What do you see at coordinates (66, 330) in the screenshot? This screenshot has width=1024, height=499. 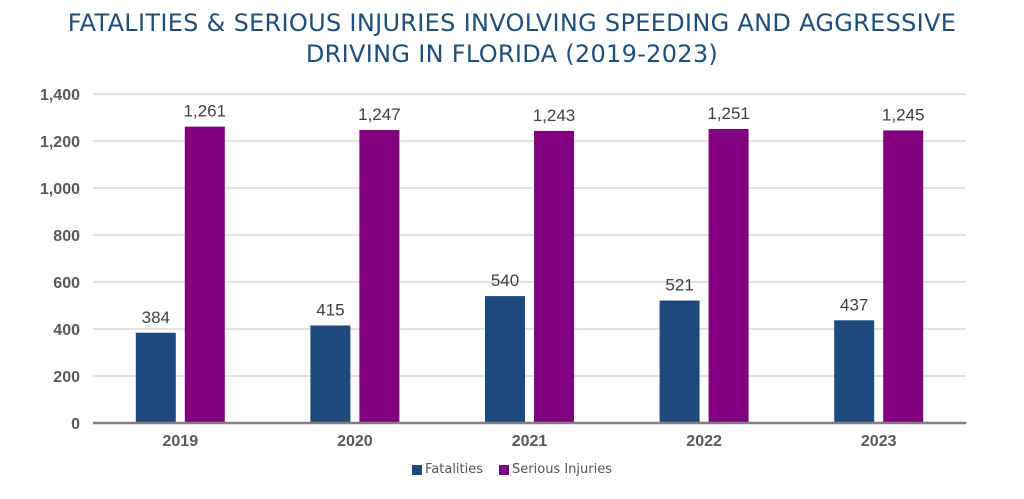 I see `y-tick-label: 400` at bounding box center [66, 330].